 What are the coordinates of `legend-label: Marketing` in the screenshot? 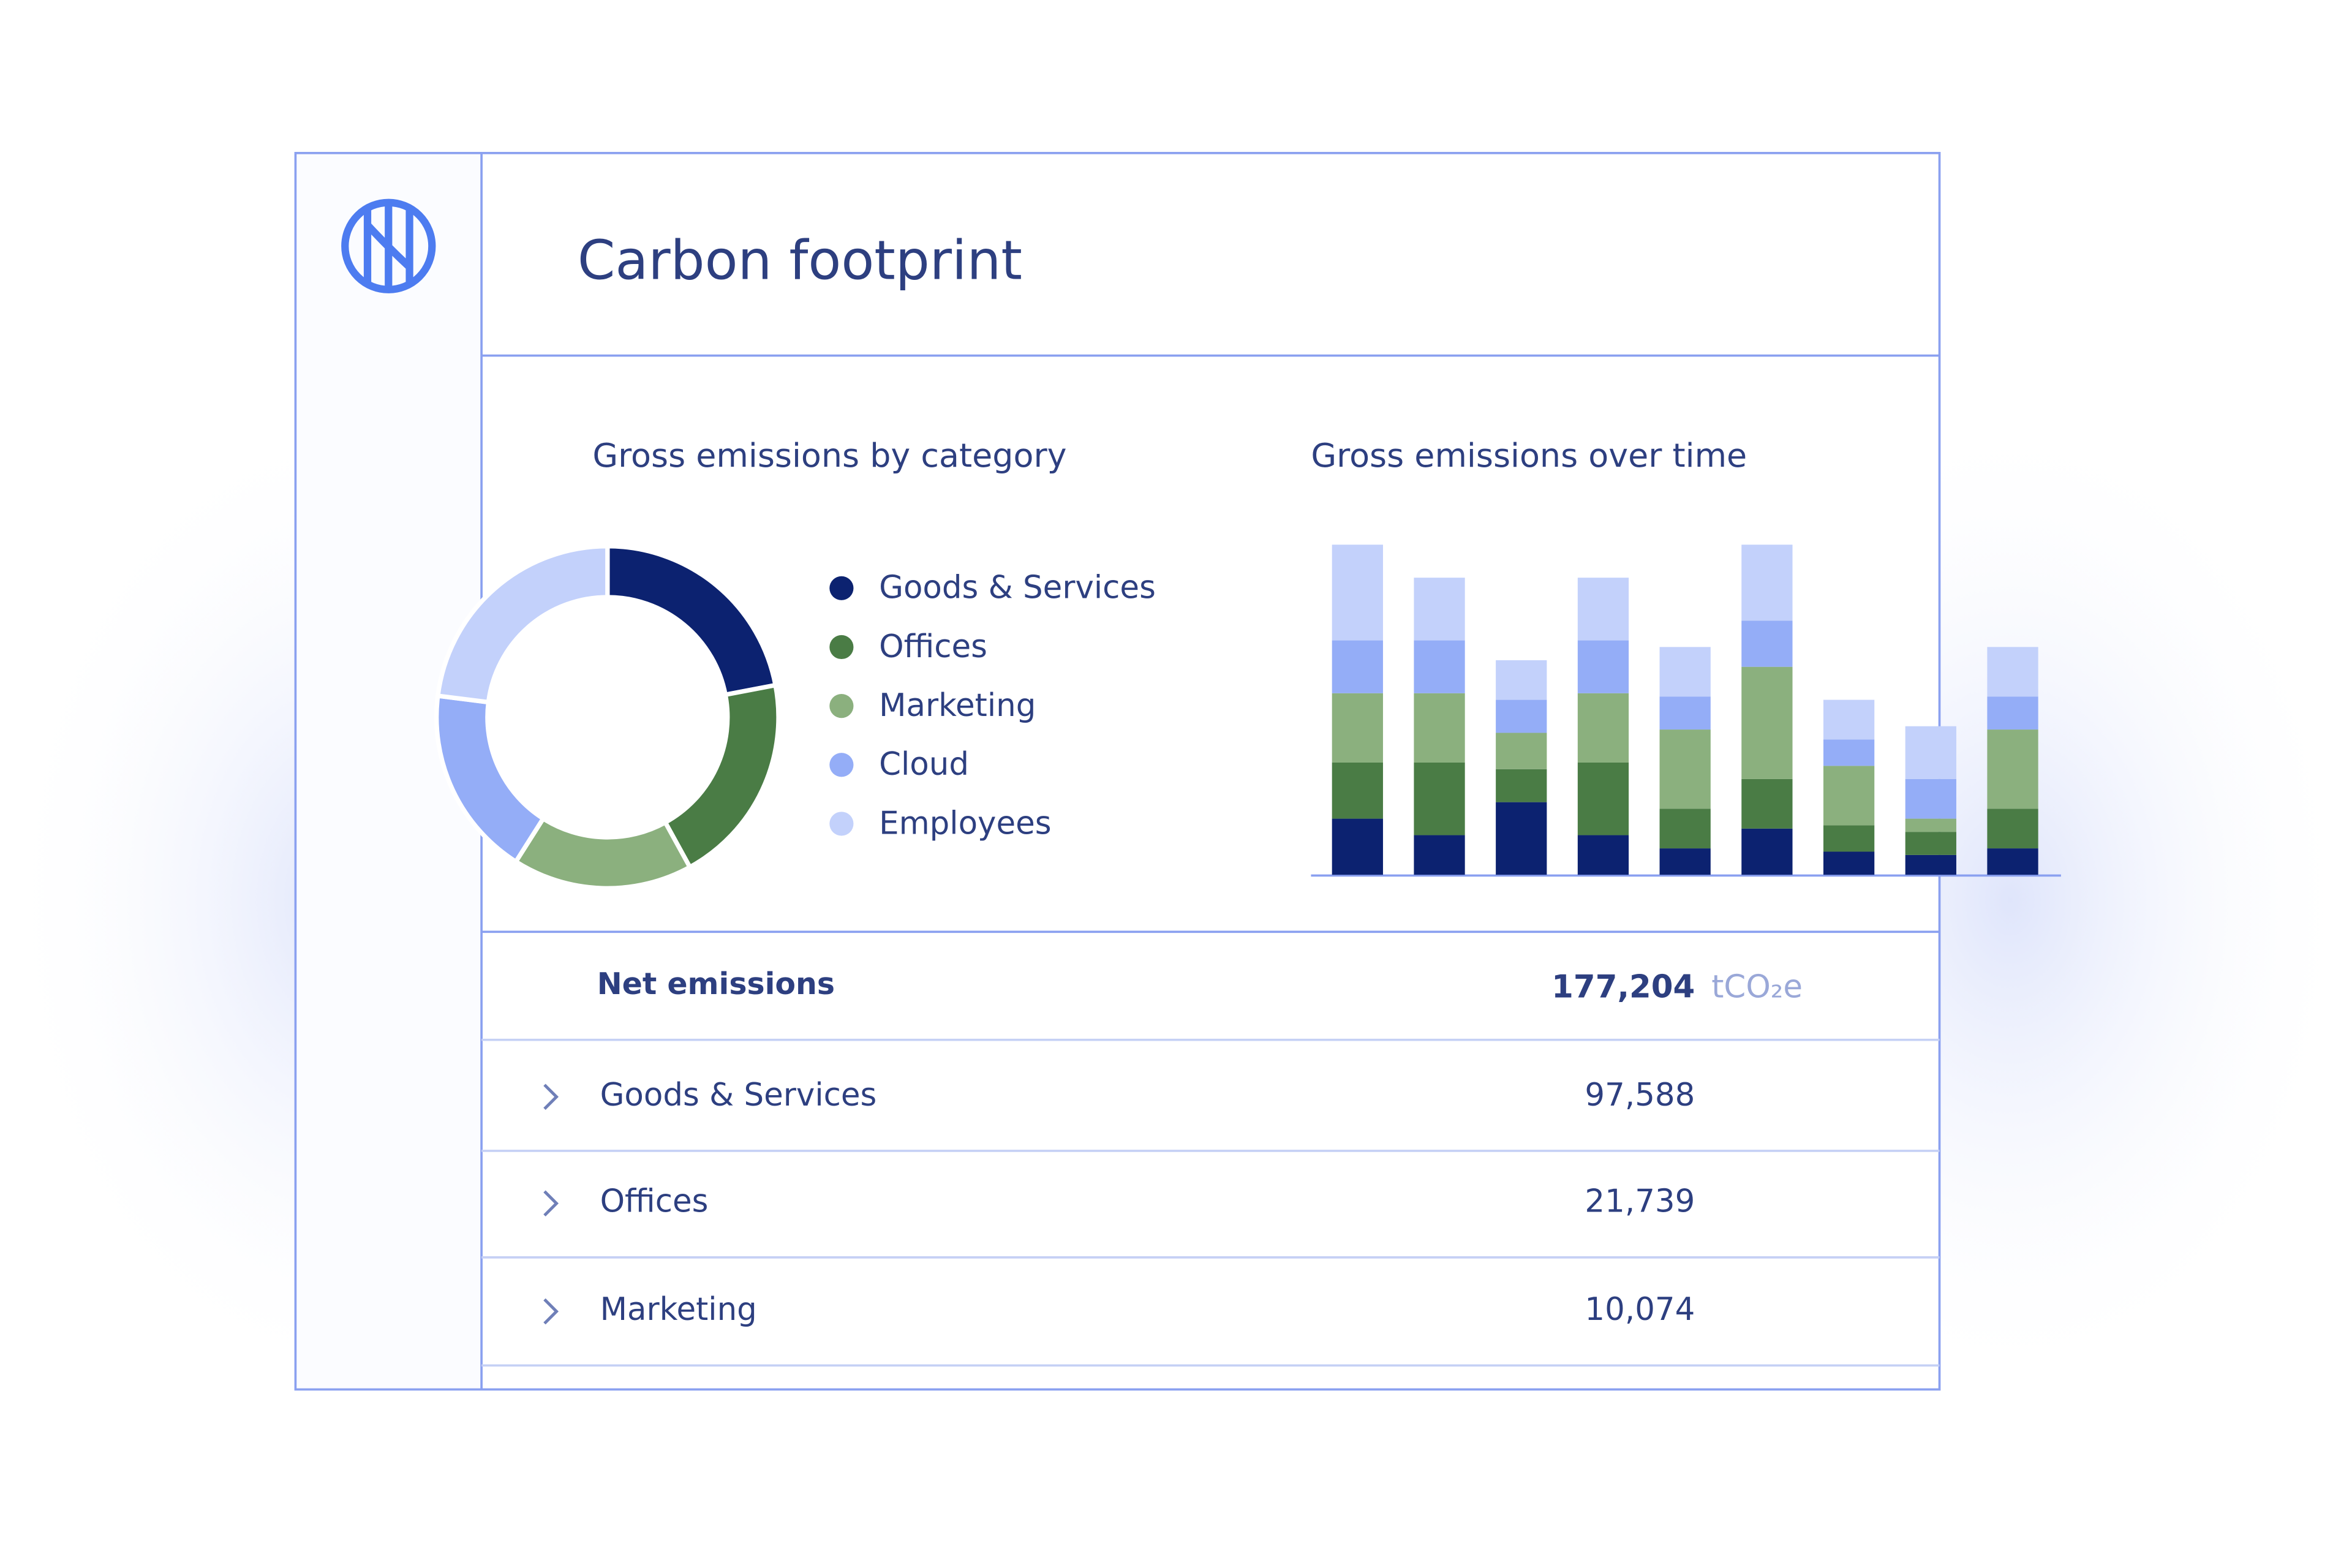 It's located at (957, 706).